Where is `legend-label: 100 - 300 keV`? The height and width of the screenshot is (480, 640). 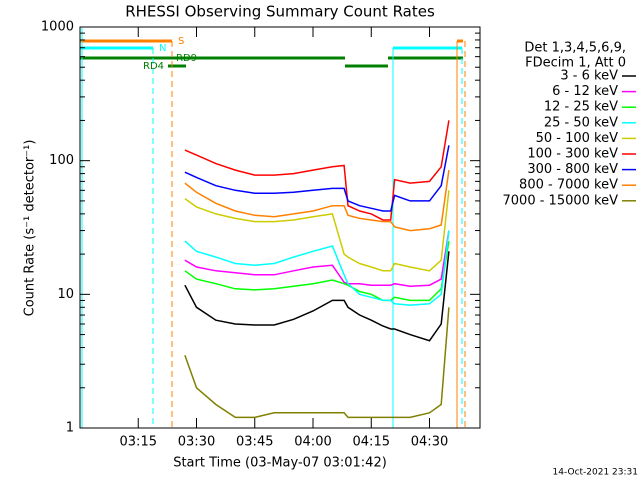 legend-label: 100 - 300 keV is located at coordinates (572, 154).